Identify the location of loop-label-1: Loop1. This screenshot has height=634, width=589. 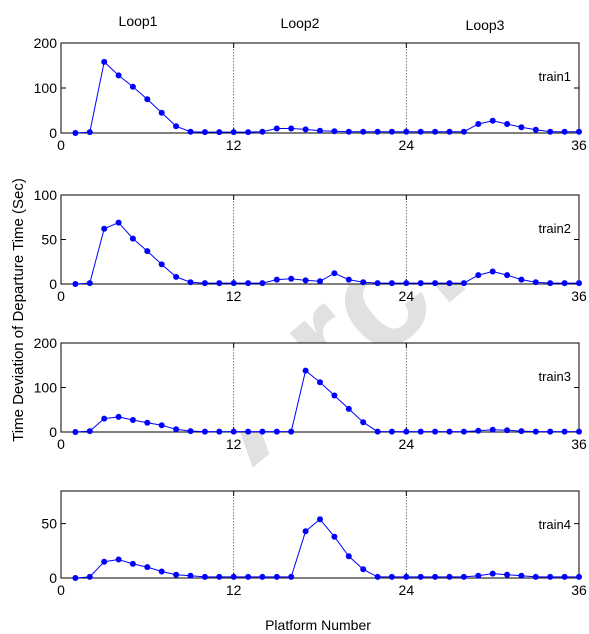
(138, 21).